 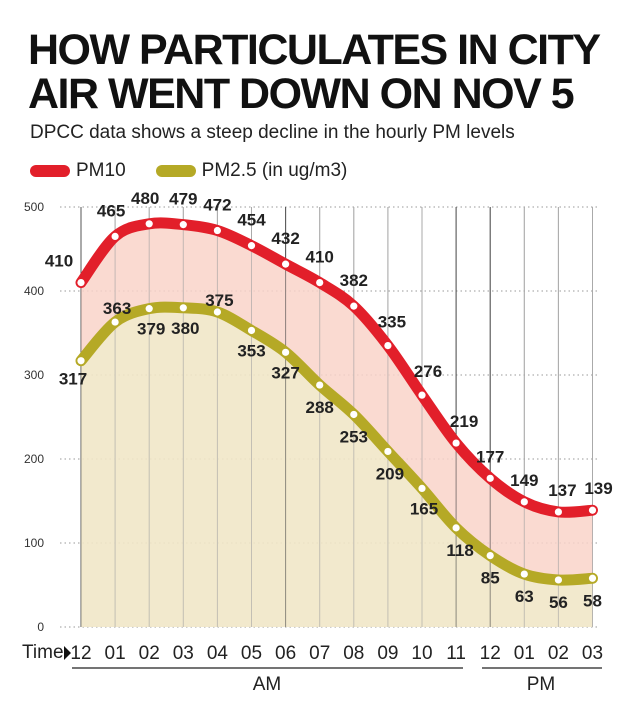 What do you see at coordinates (267, 684) in the screenshot?
I see `period-label-am: AM` at bounding box center [267, 684].